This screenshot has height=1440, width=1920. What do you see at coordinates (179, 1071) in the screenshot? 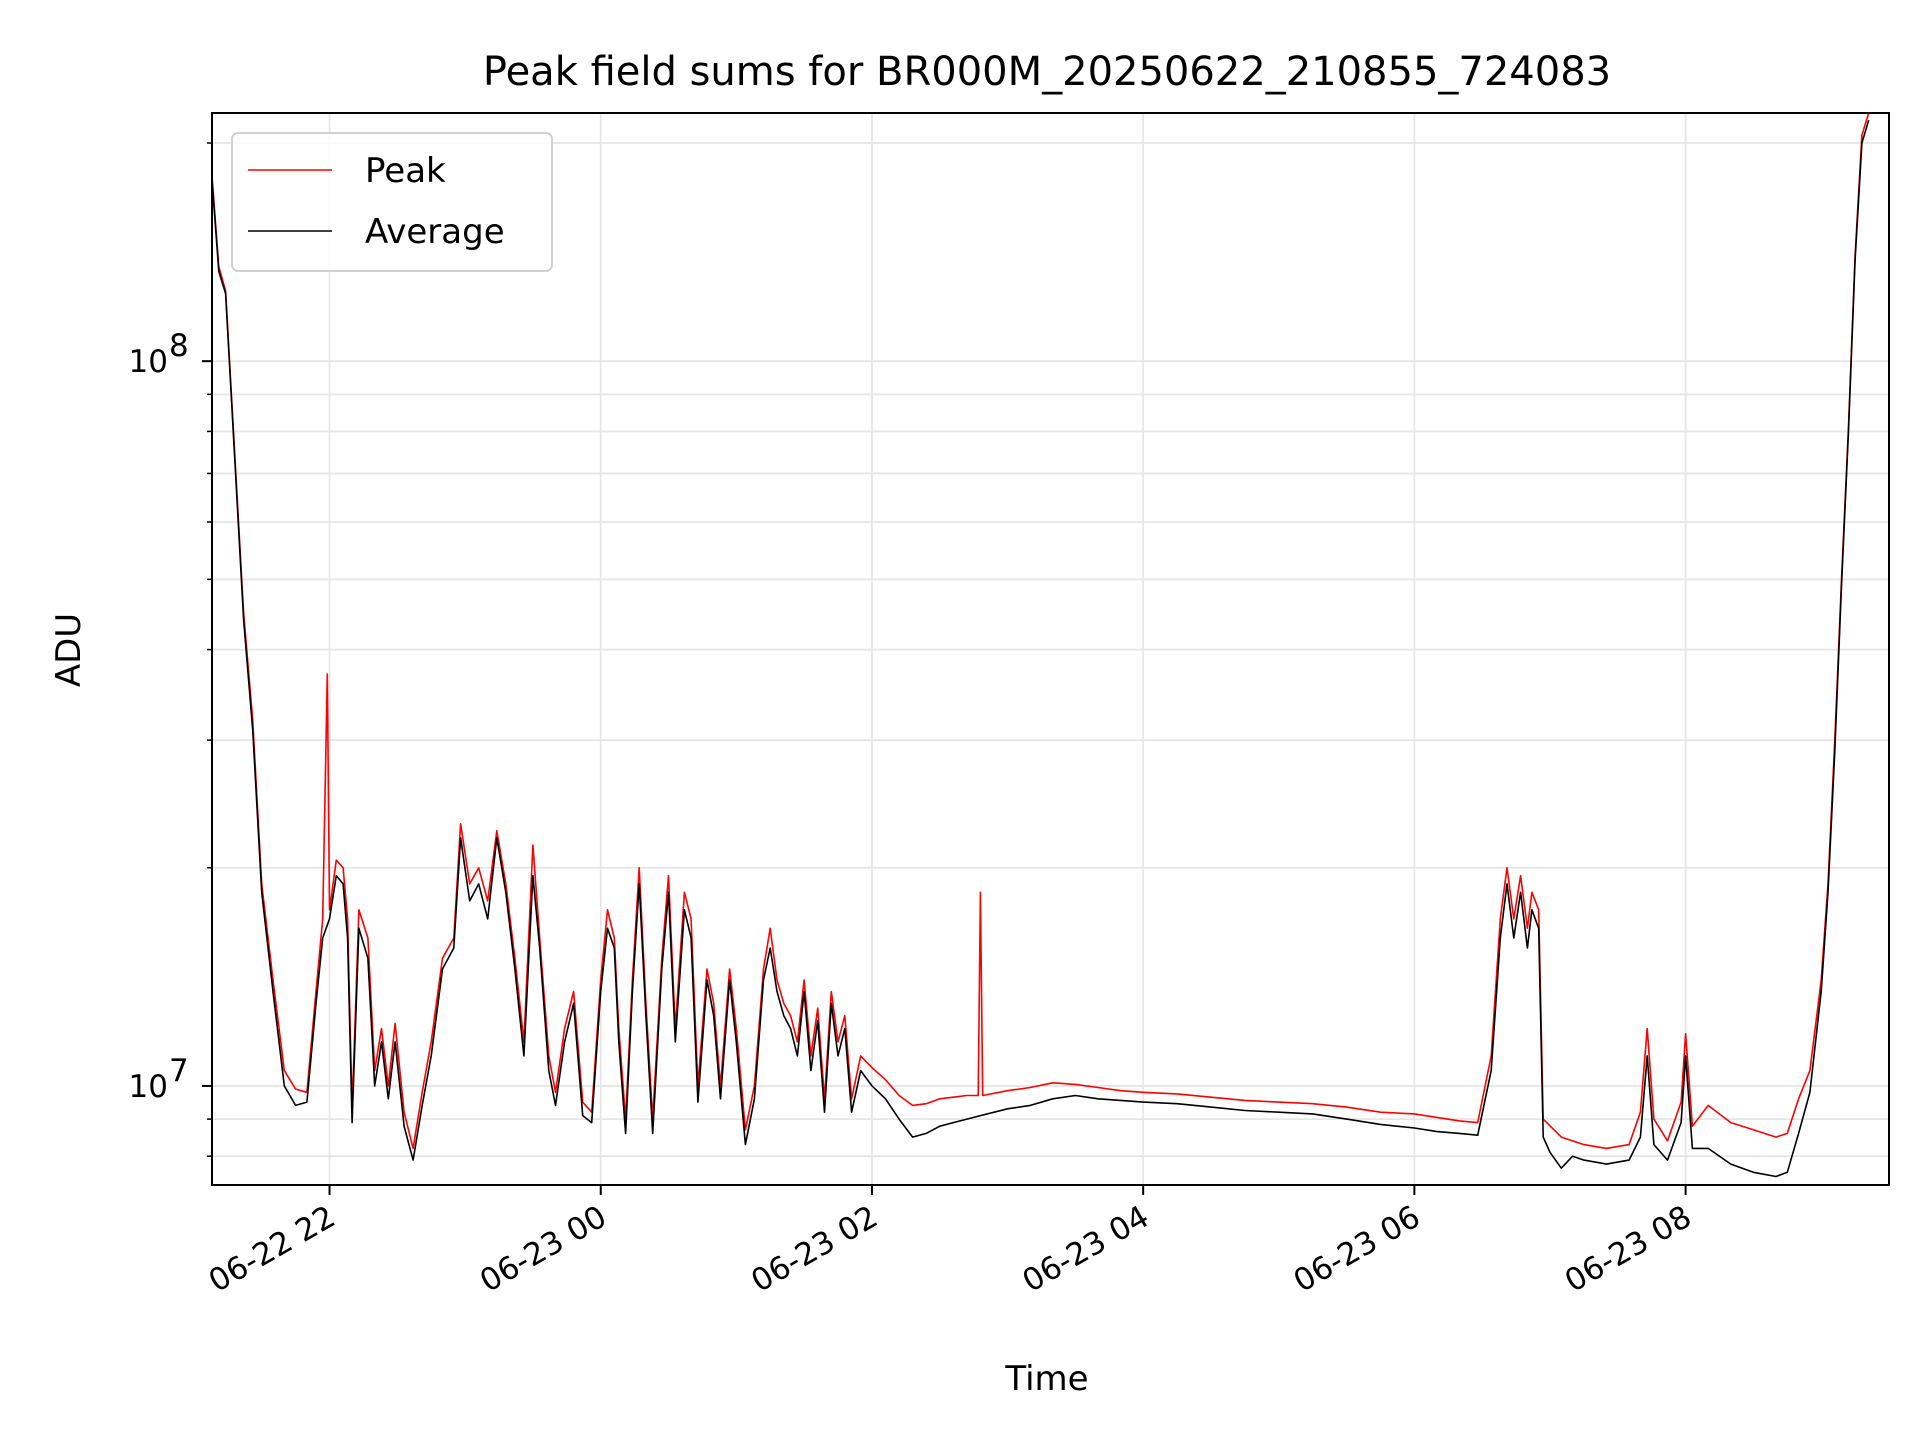
I see `y-tick-exponent: 7` at bounding box center [179, 1071].